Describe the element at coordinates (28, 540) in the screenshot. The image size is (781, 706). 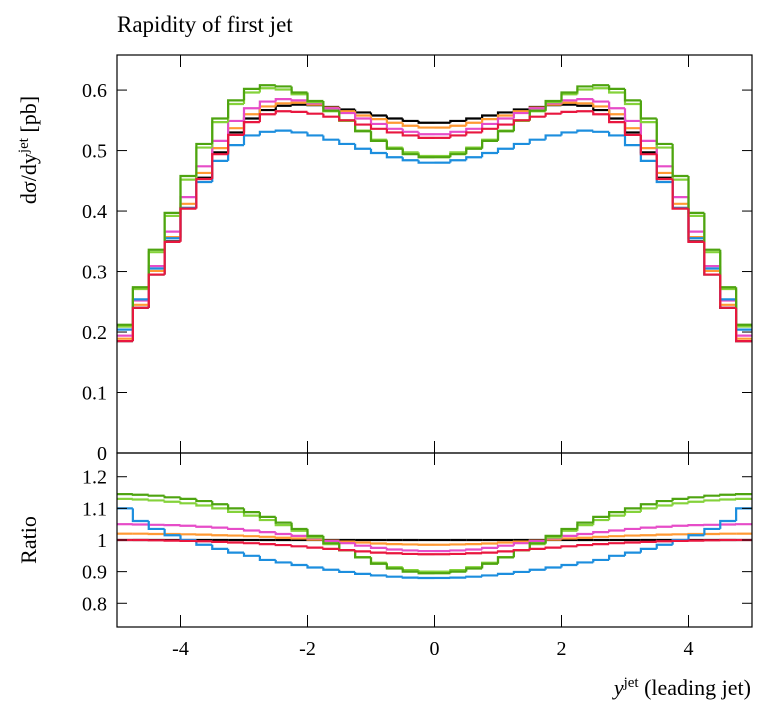
I see `ratio-axis-label: Ratio` at that location.